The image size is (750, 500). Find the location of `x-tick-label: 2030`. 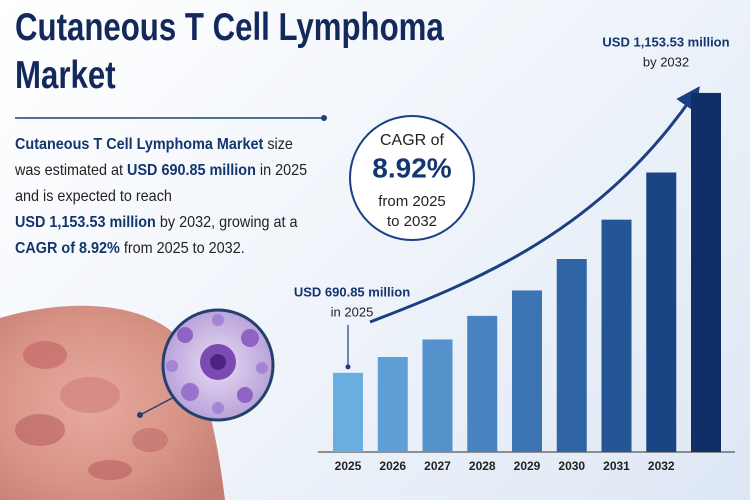

x-tick-label: 2030 is located at coordinates (571, 466).